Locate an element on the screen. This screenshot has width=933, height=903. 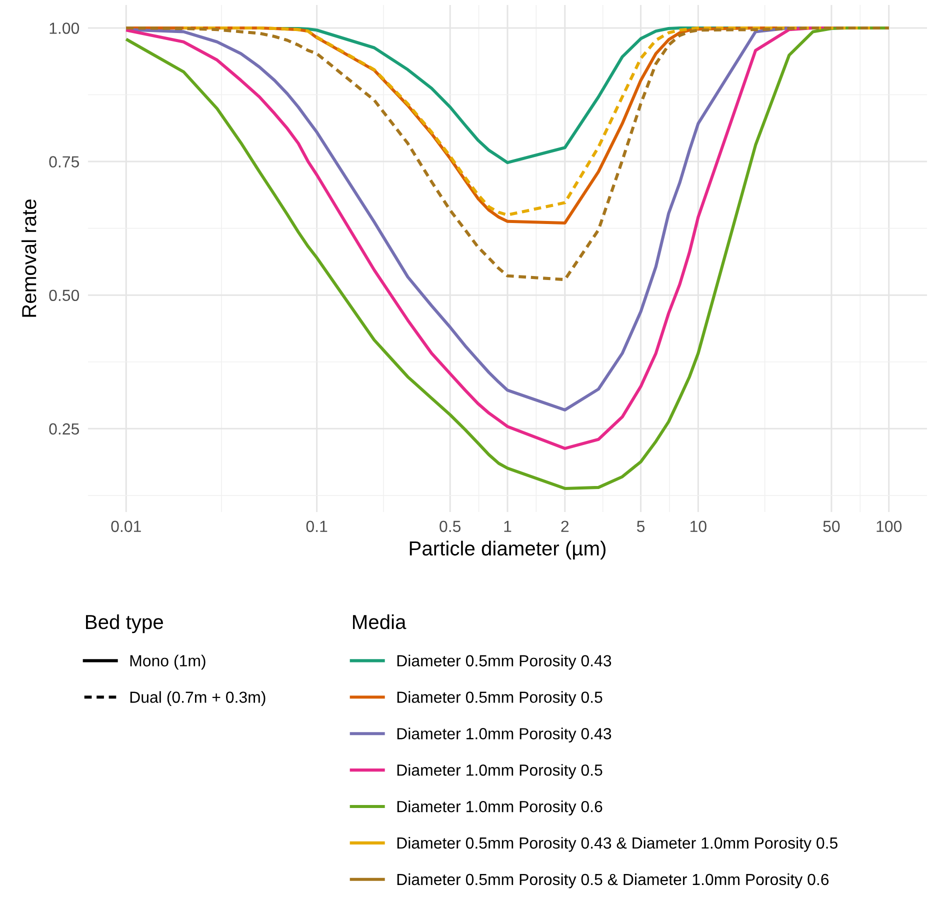
x-tick-label: 50 is located at coordinates (831, 526).